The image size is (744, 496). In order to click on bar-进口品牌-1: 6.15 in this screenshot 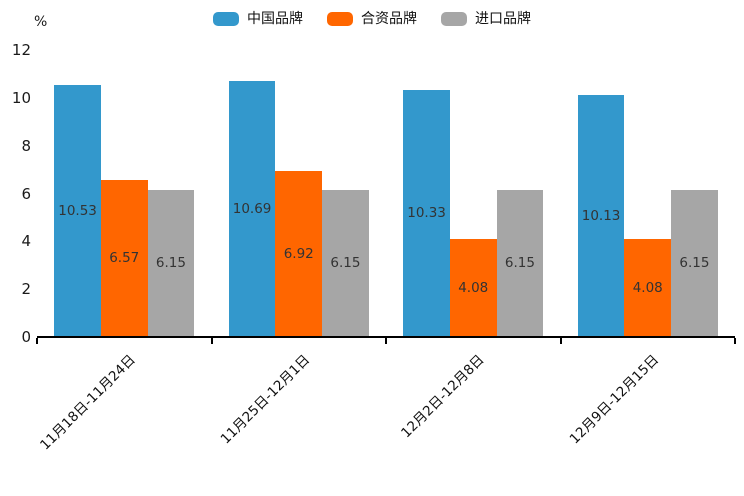, I will do `click(345, 263)`.